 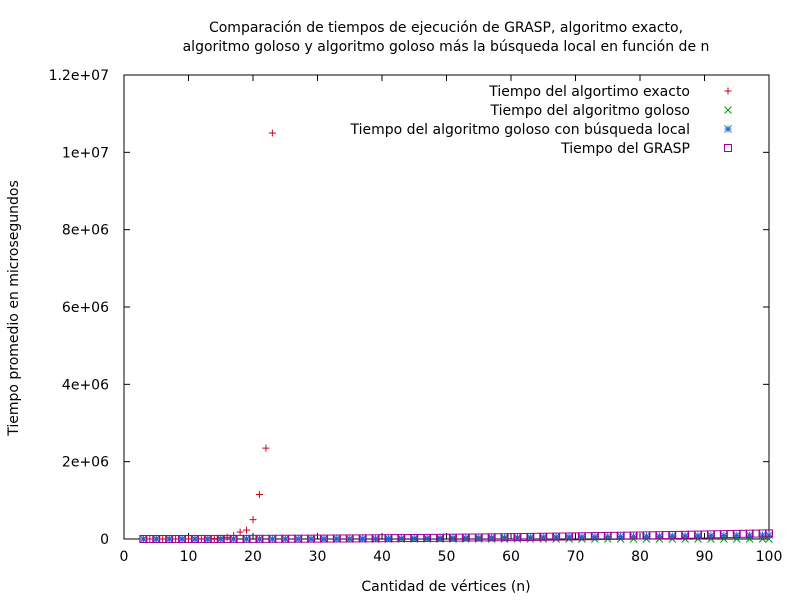 I want to click on x-tick-label: 50, so click(x=447, y=557).